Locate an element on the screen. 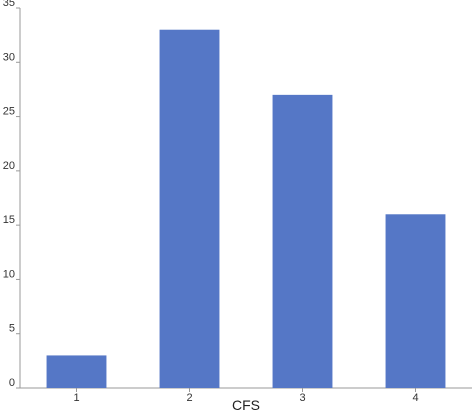  y-tick-label: 10 is located at coordinates (9, 274).